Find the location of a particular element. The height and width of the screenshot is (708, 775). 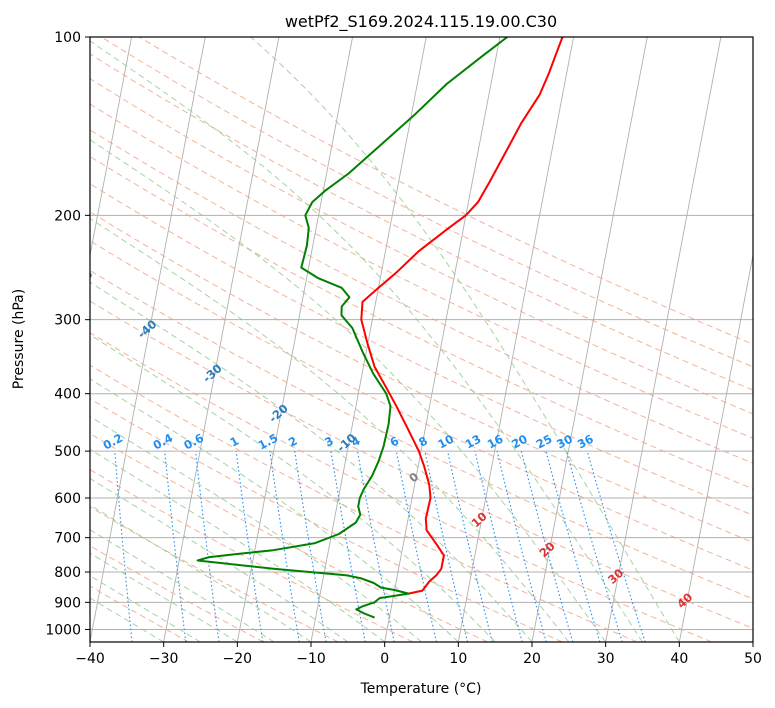

y-tick-label: 200 is located at coordinates (67, 216).